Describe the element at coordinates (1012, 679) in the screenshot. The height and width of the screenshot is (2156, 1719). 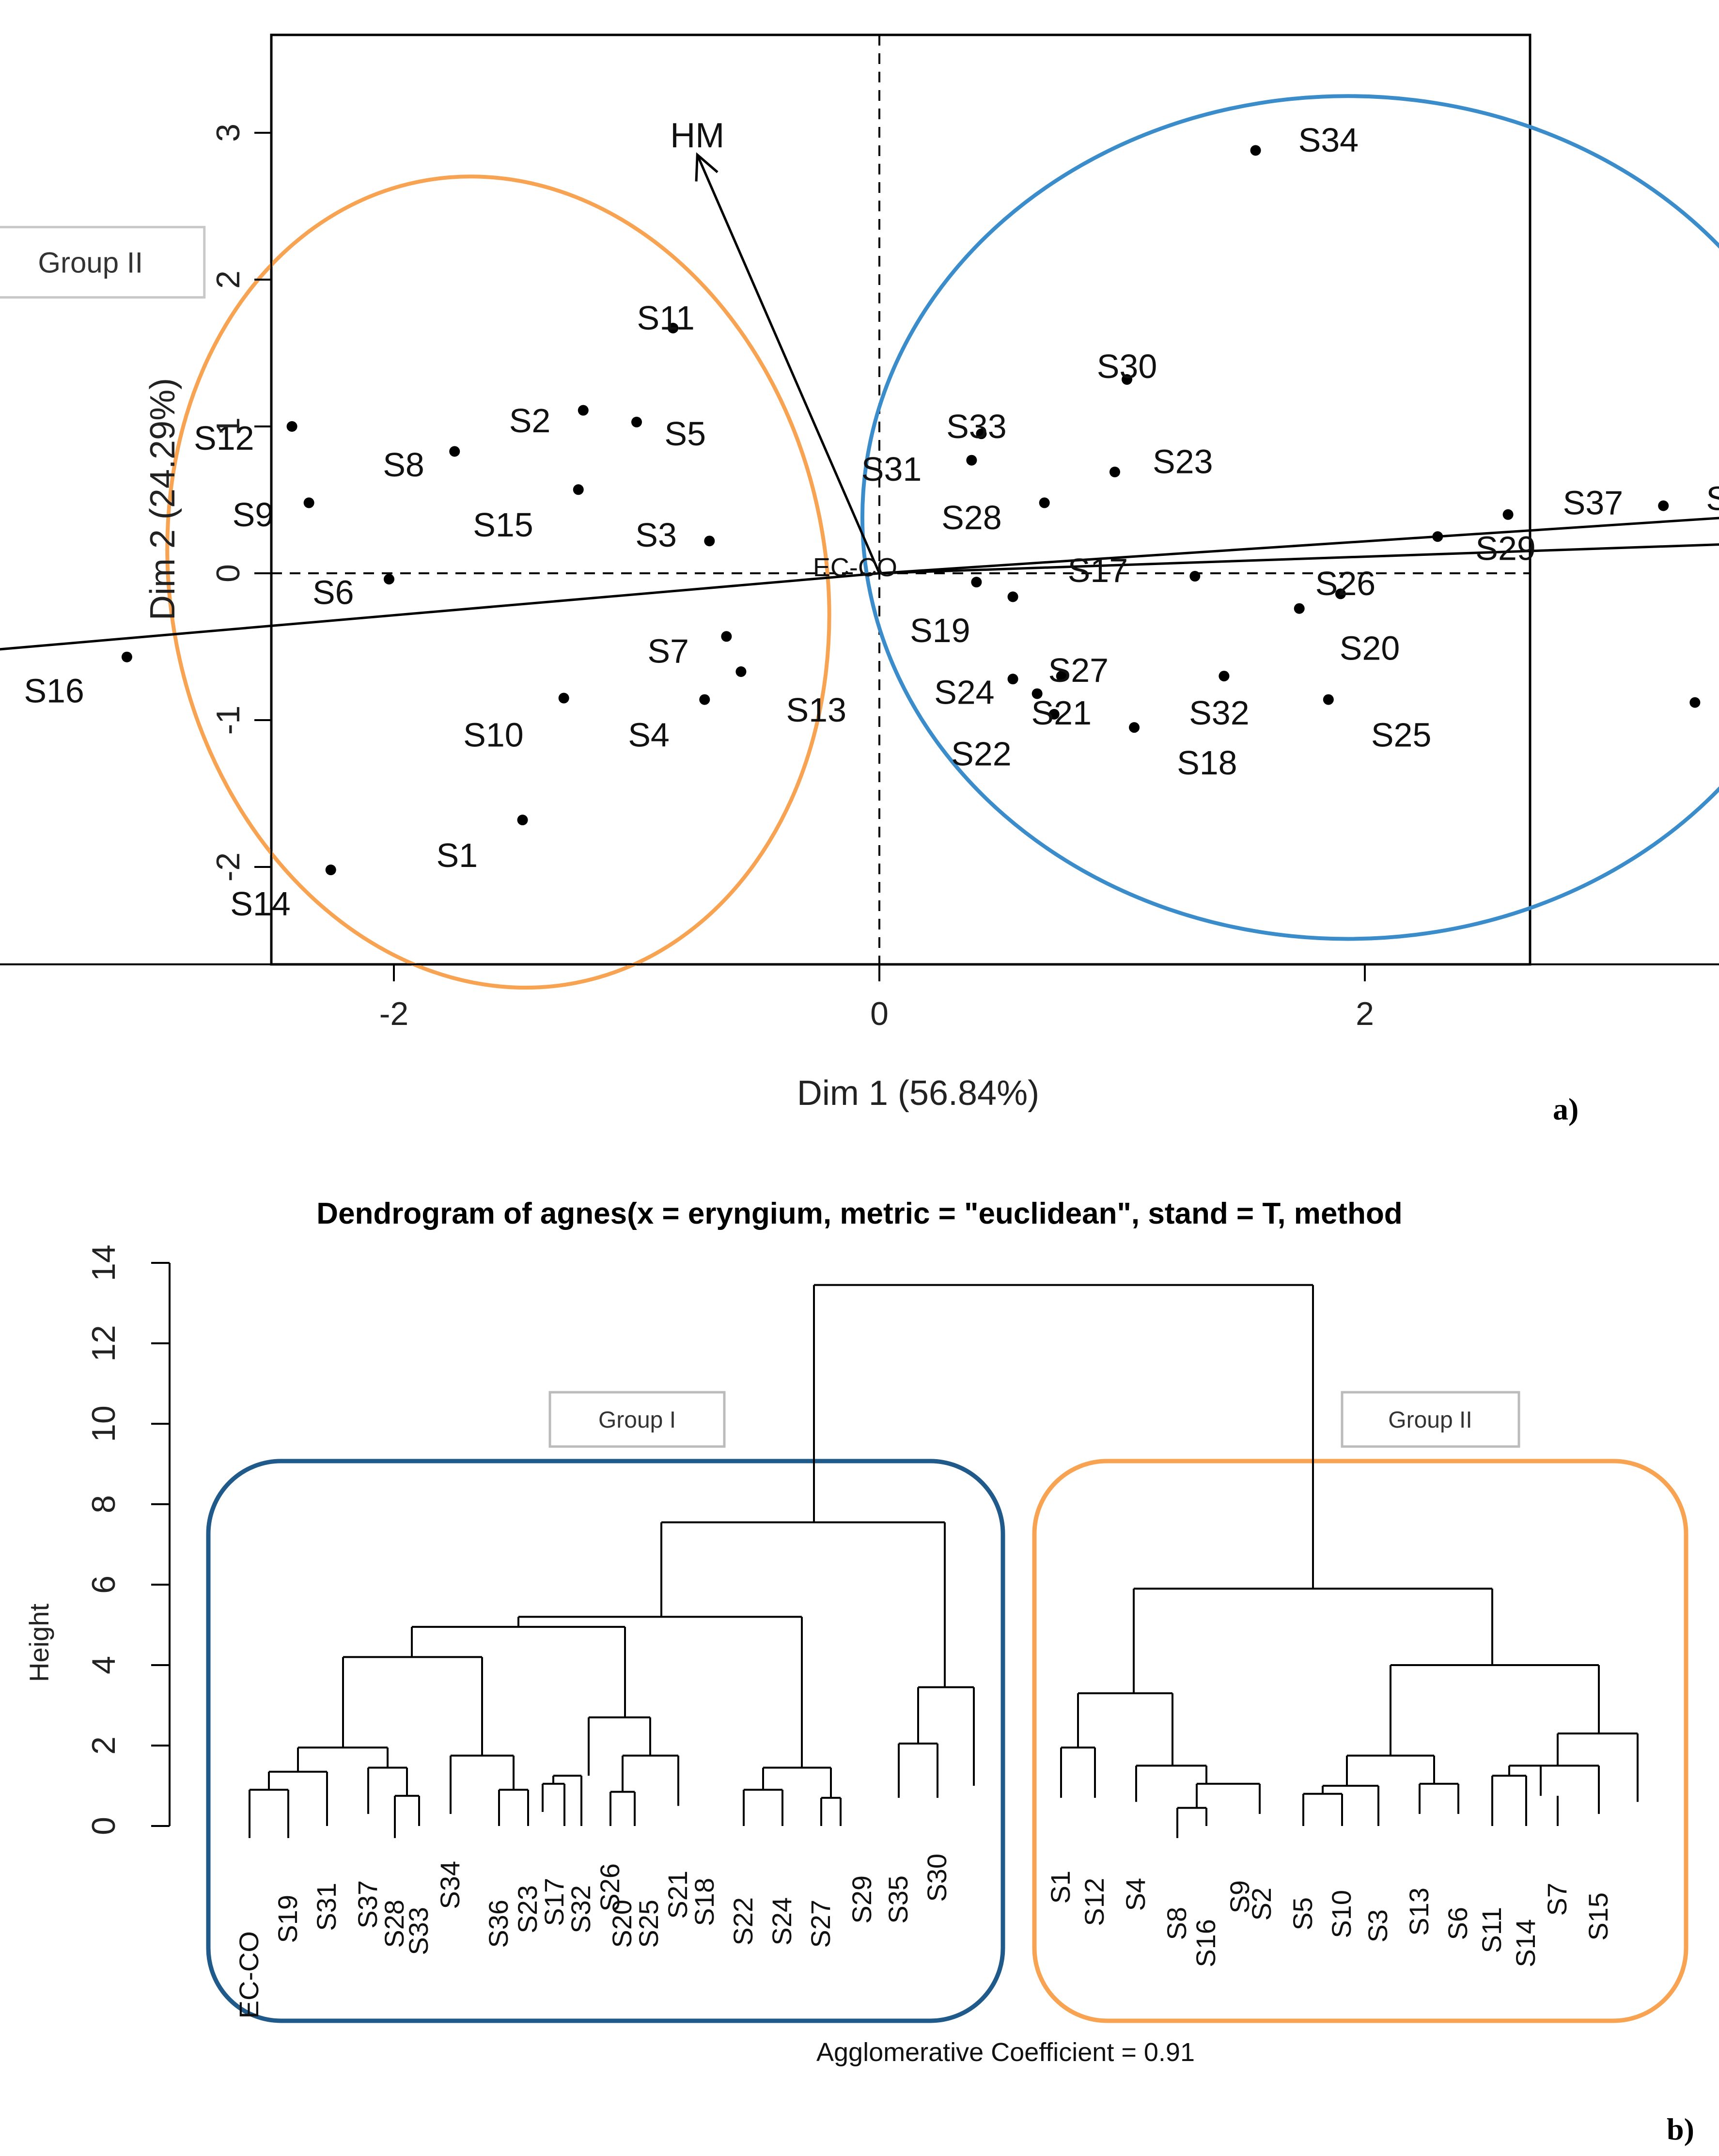
I see `point-s24` at that location.